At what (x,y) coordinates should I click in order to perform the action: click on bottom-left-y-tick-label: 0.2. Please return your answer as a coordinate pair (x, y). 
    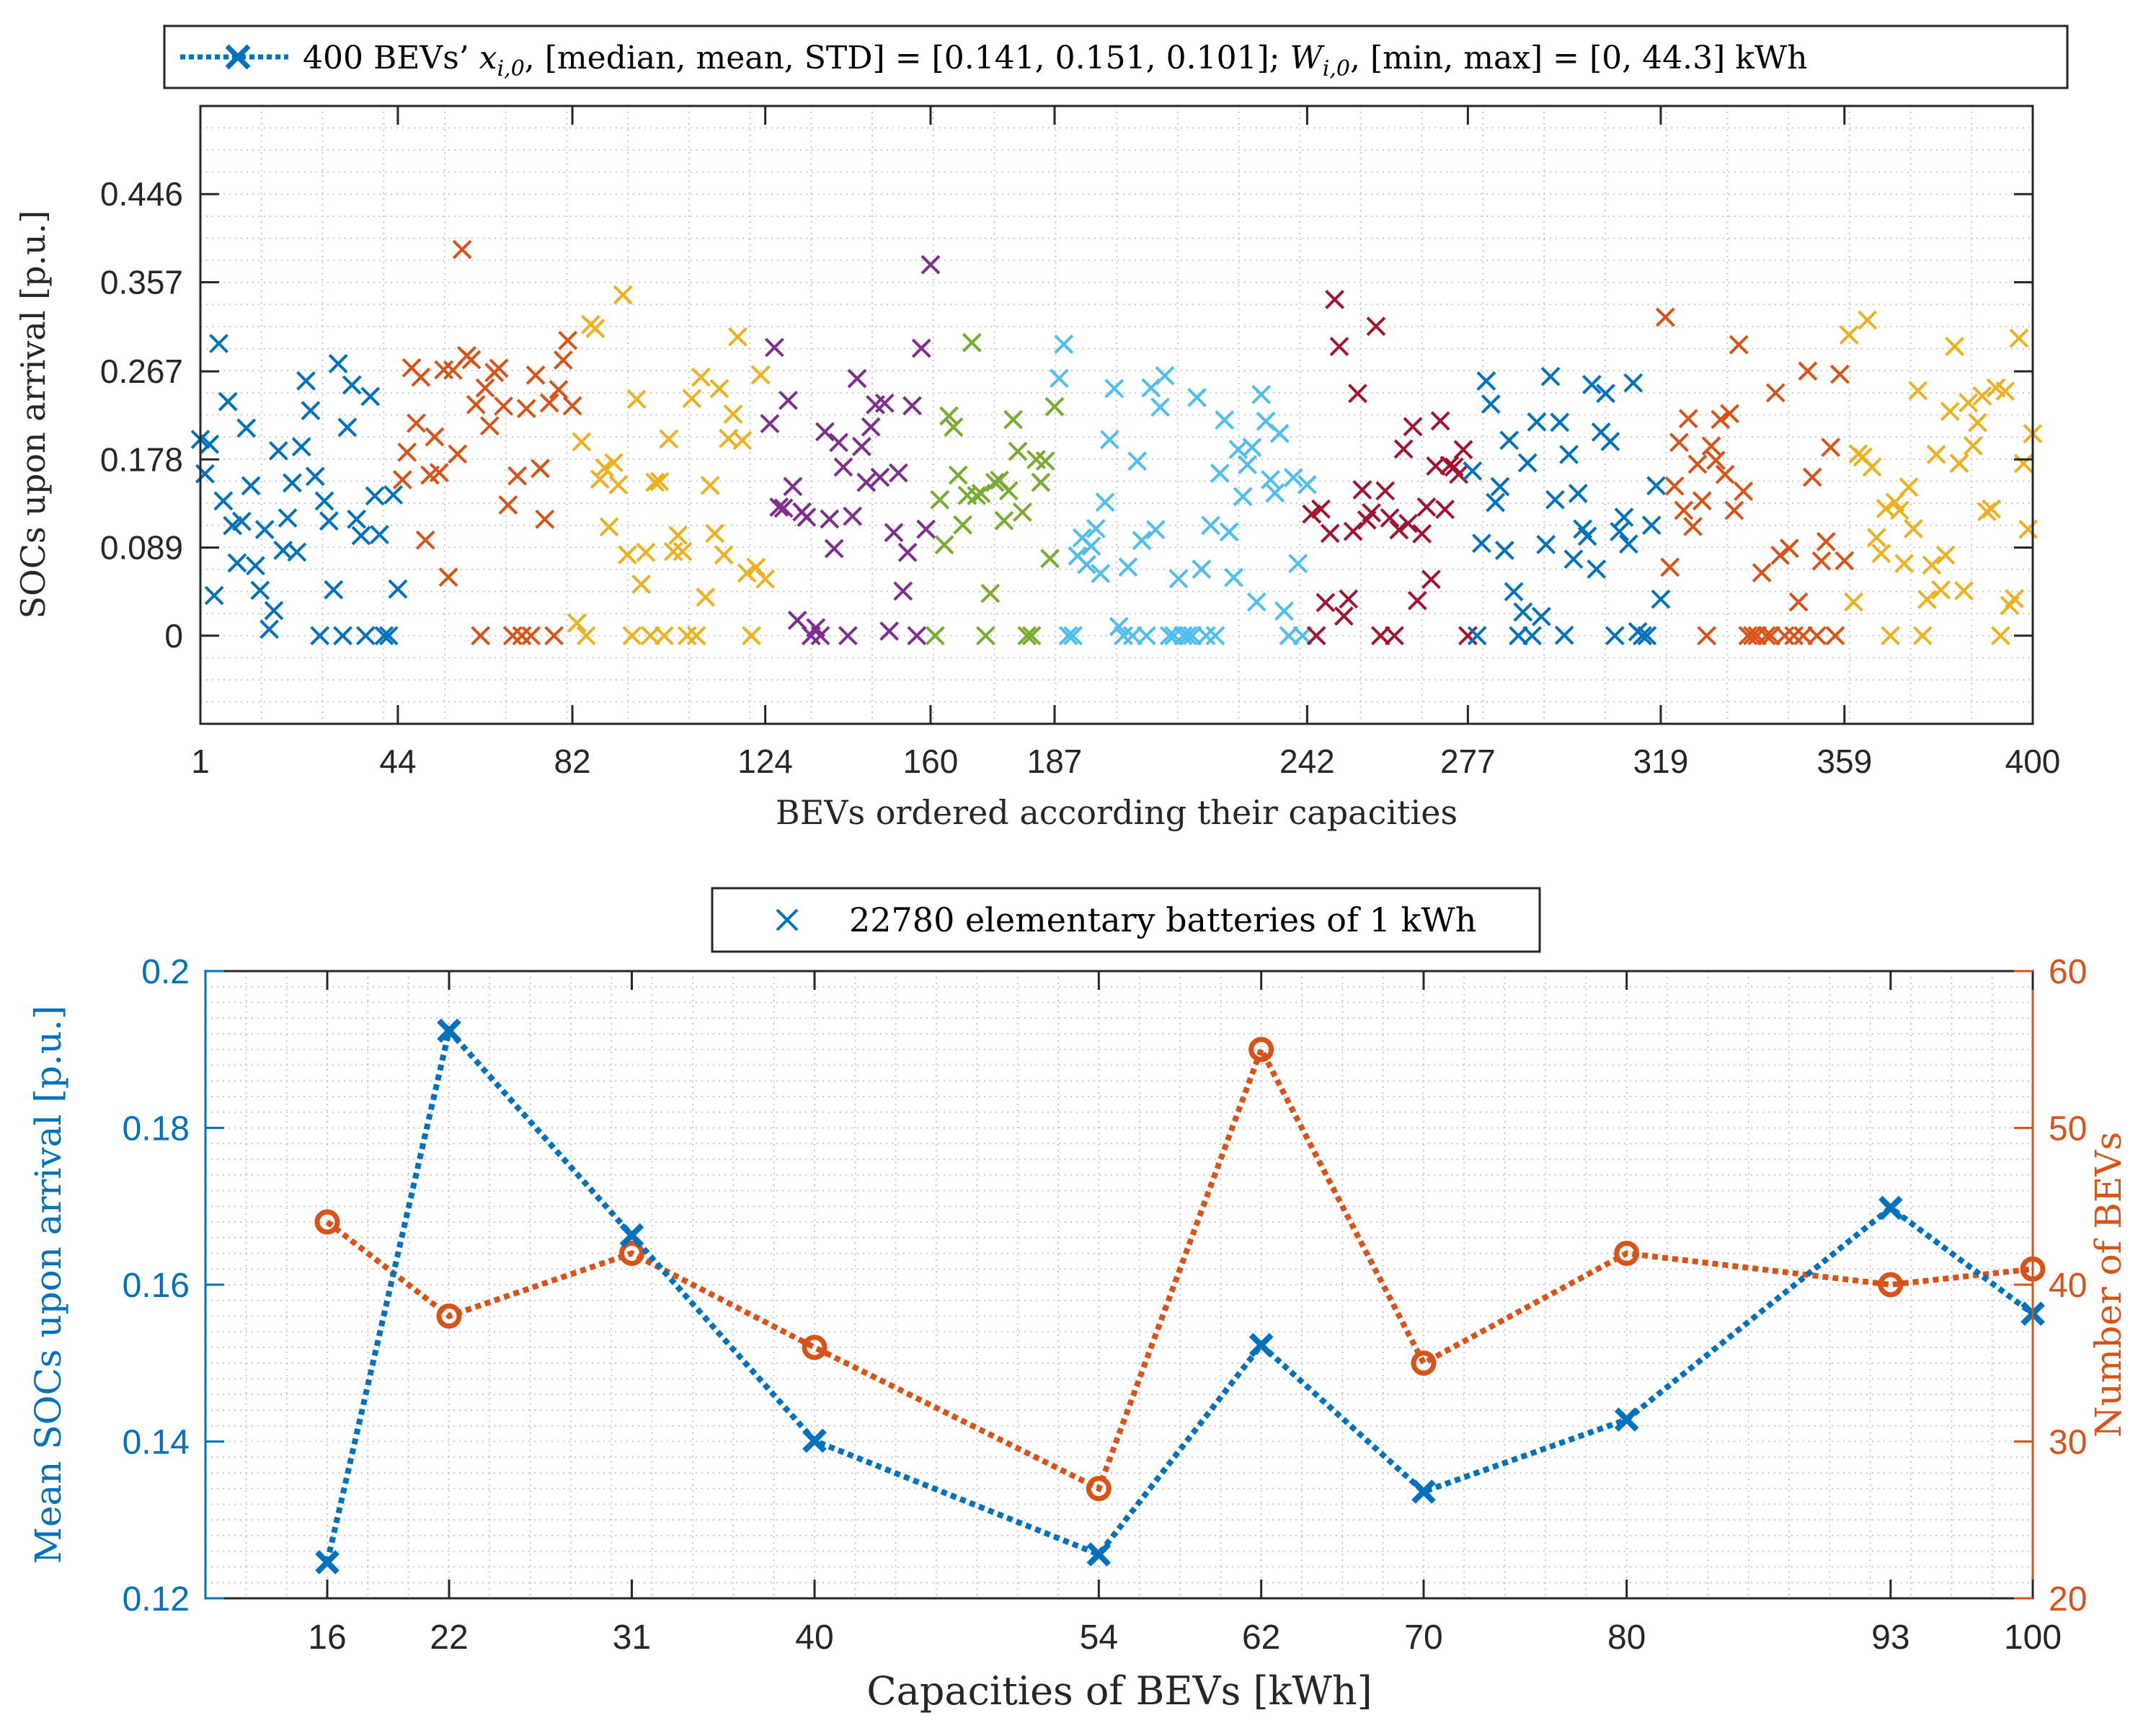
    Looking at the image, I should click on (165, 972).